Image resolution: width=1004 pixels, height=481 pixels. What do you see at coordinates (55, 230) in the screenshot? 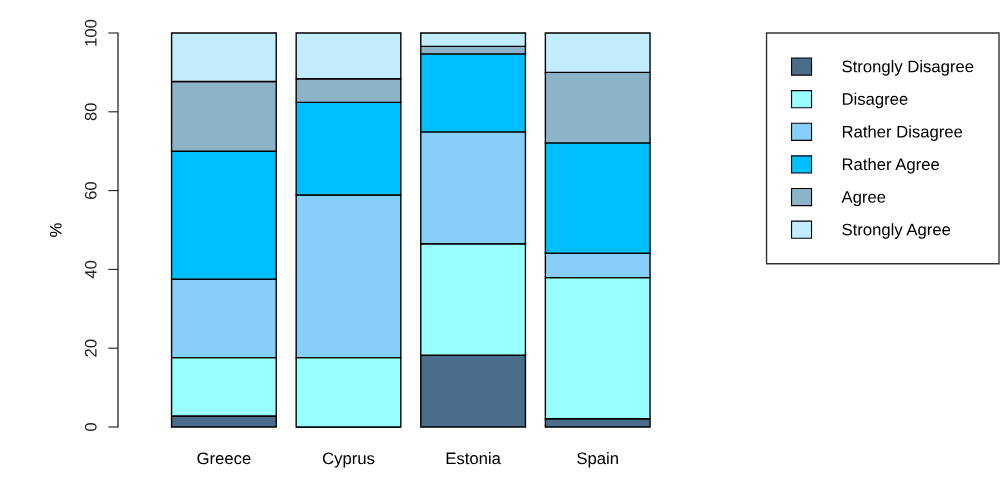
I see `y-axis-title: %` at bounding box center [55, 230].